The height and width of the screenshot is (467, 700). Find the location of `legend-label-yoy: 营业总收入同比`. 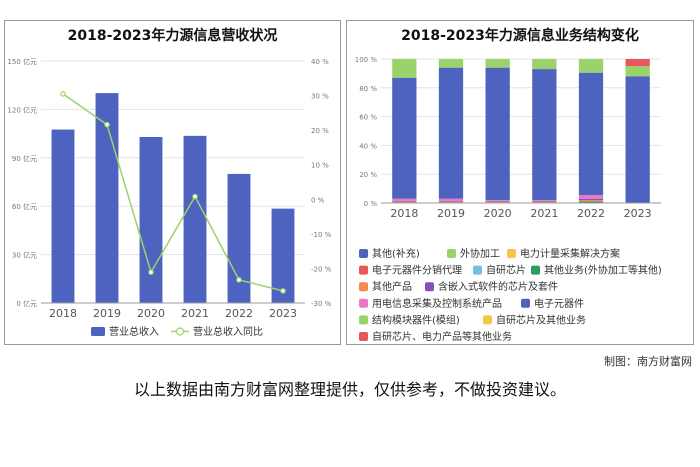

legend-label-yoy: 营业总收入同比 is located at coordinates (228, 331).